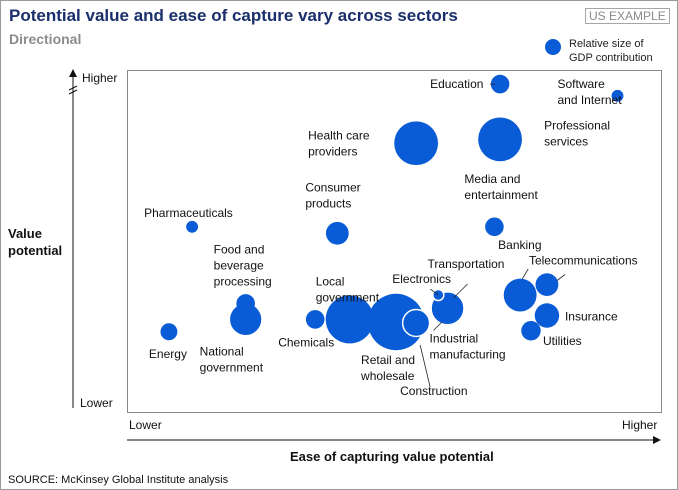 The height and width of the screenshot is (490, 678). I want to click on bubble-label-construction: Construction, so click(433, 391).